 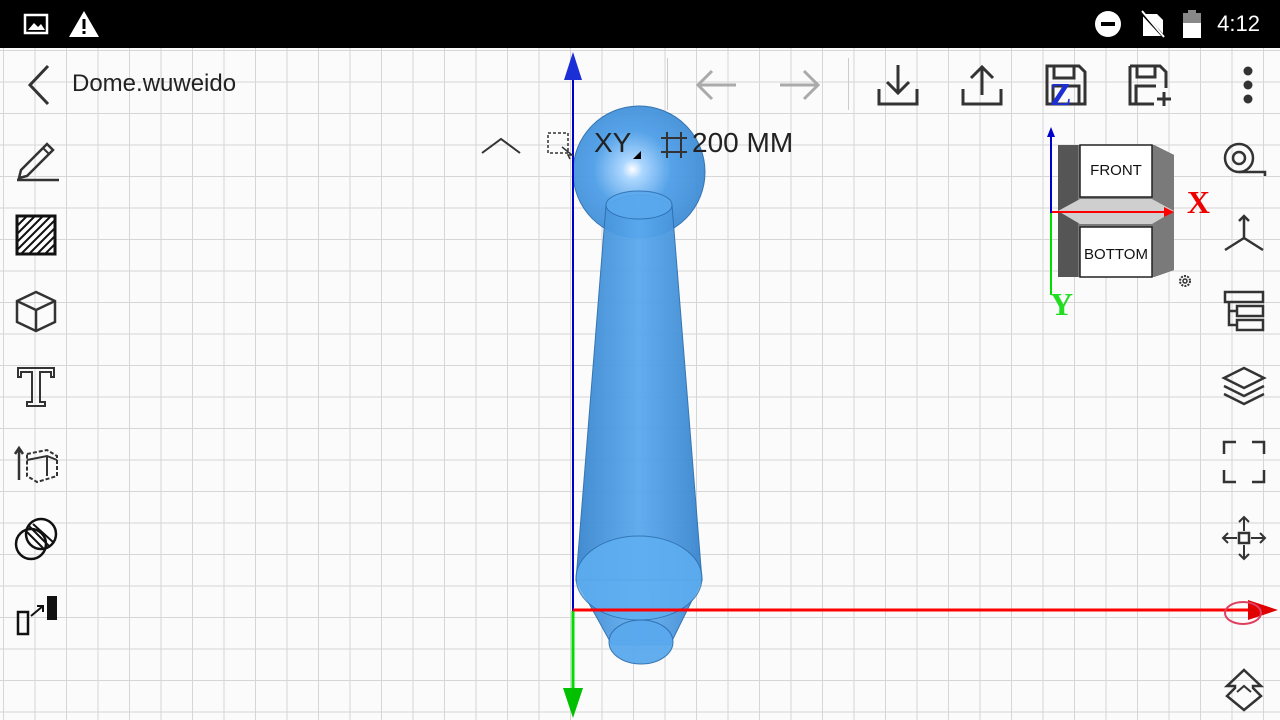 What do you see at coordinates (1244, 538) in the screenshot?
I see `move-icon` at bounding box center [1244, 538].